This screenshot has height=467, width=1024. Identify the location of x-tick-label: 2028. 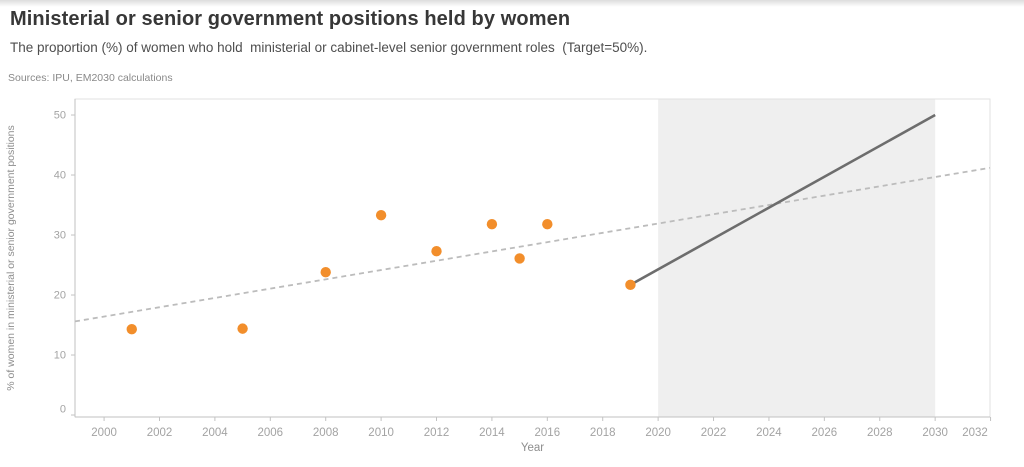
(880, 433).